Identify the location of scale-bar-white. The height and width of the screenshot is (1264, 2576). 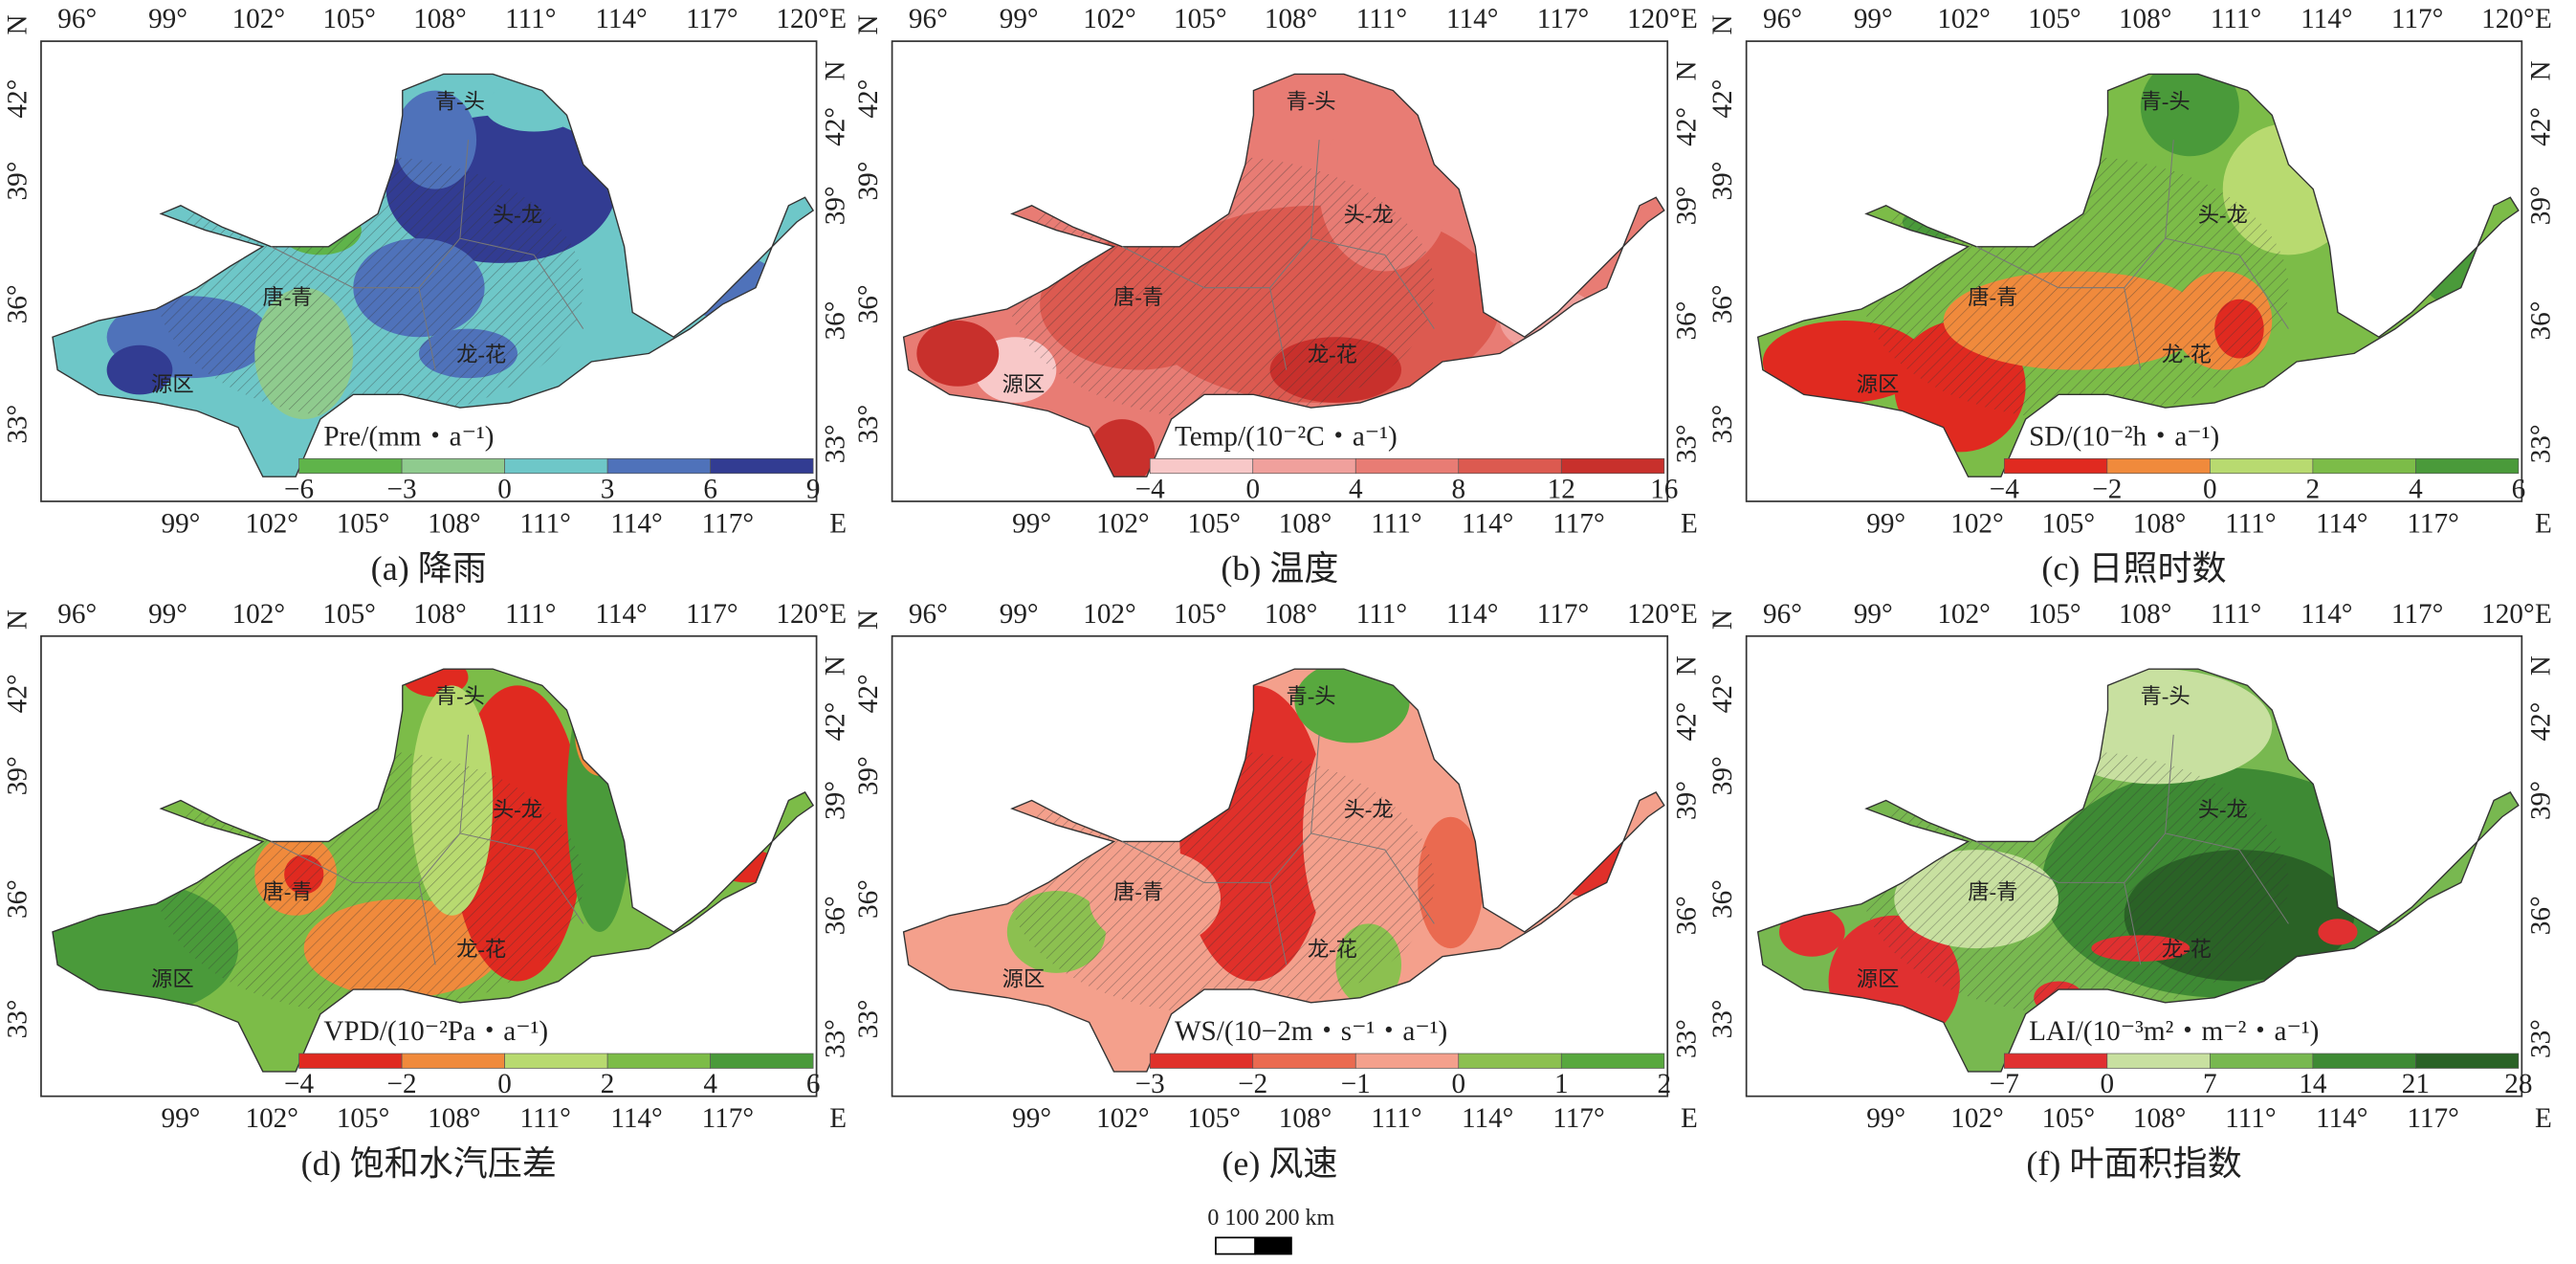
(1236, 1245).